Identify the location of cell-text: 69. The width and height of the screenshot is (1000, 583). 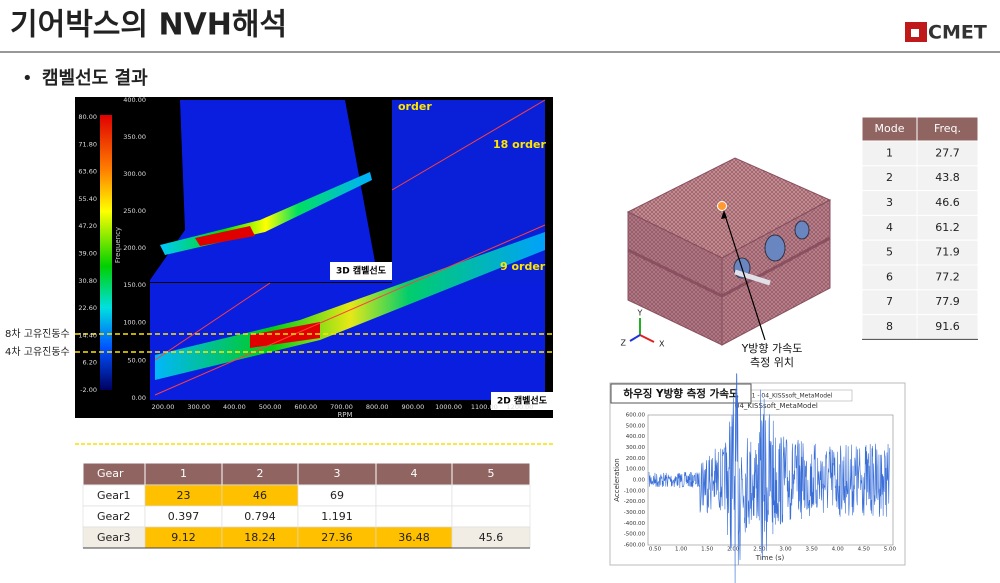
(337, 495).